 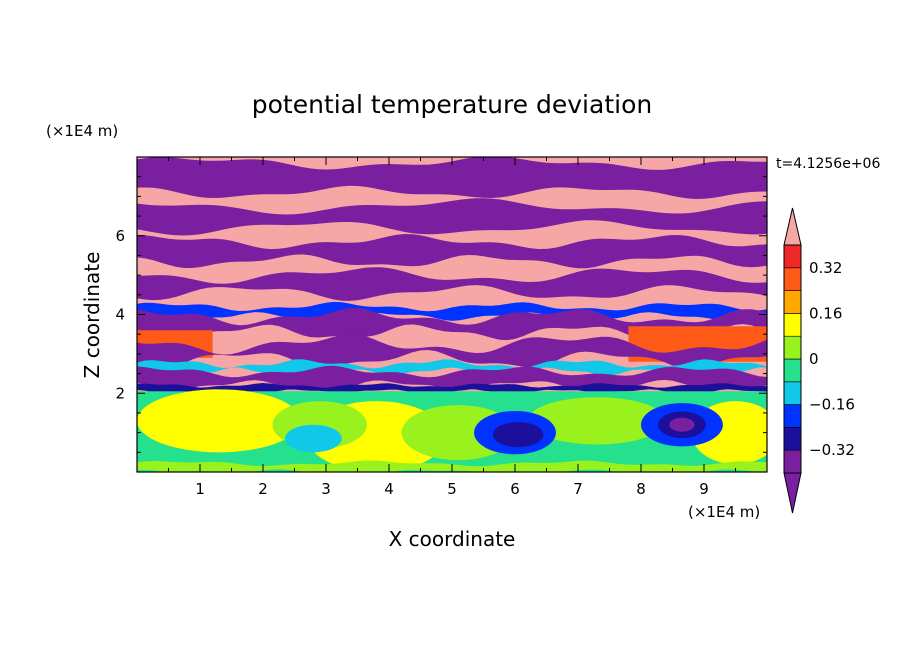 I want to click on lower-navy-eddy, so click(x=518, y=434).